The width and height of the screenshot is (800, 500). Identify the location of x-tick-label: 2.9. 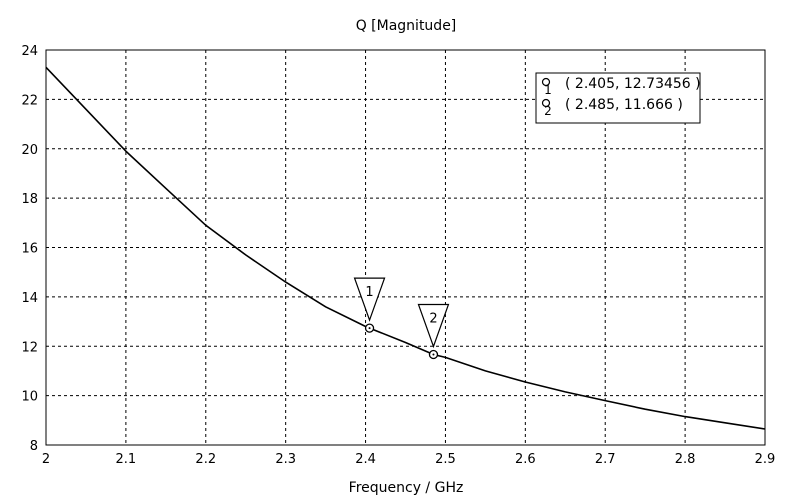
(765, 459).